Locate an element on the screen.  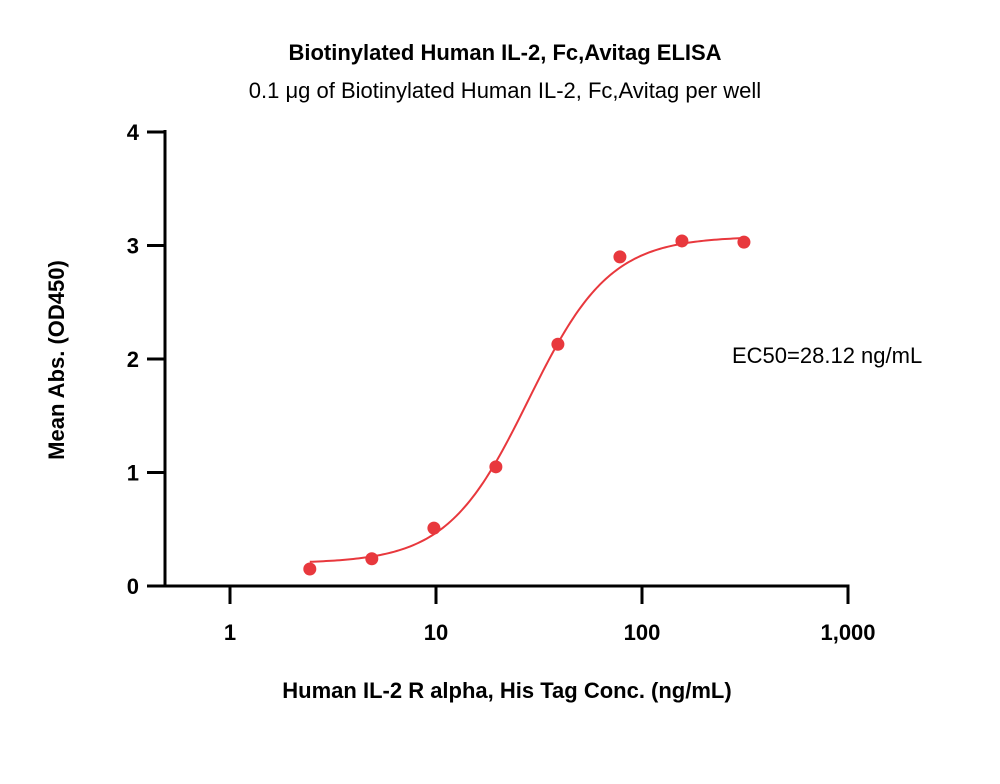
x-tick-label: 1 is located at coordinates (230, 632).